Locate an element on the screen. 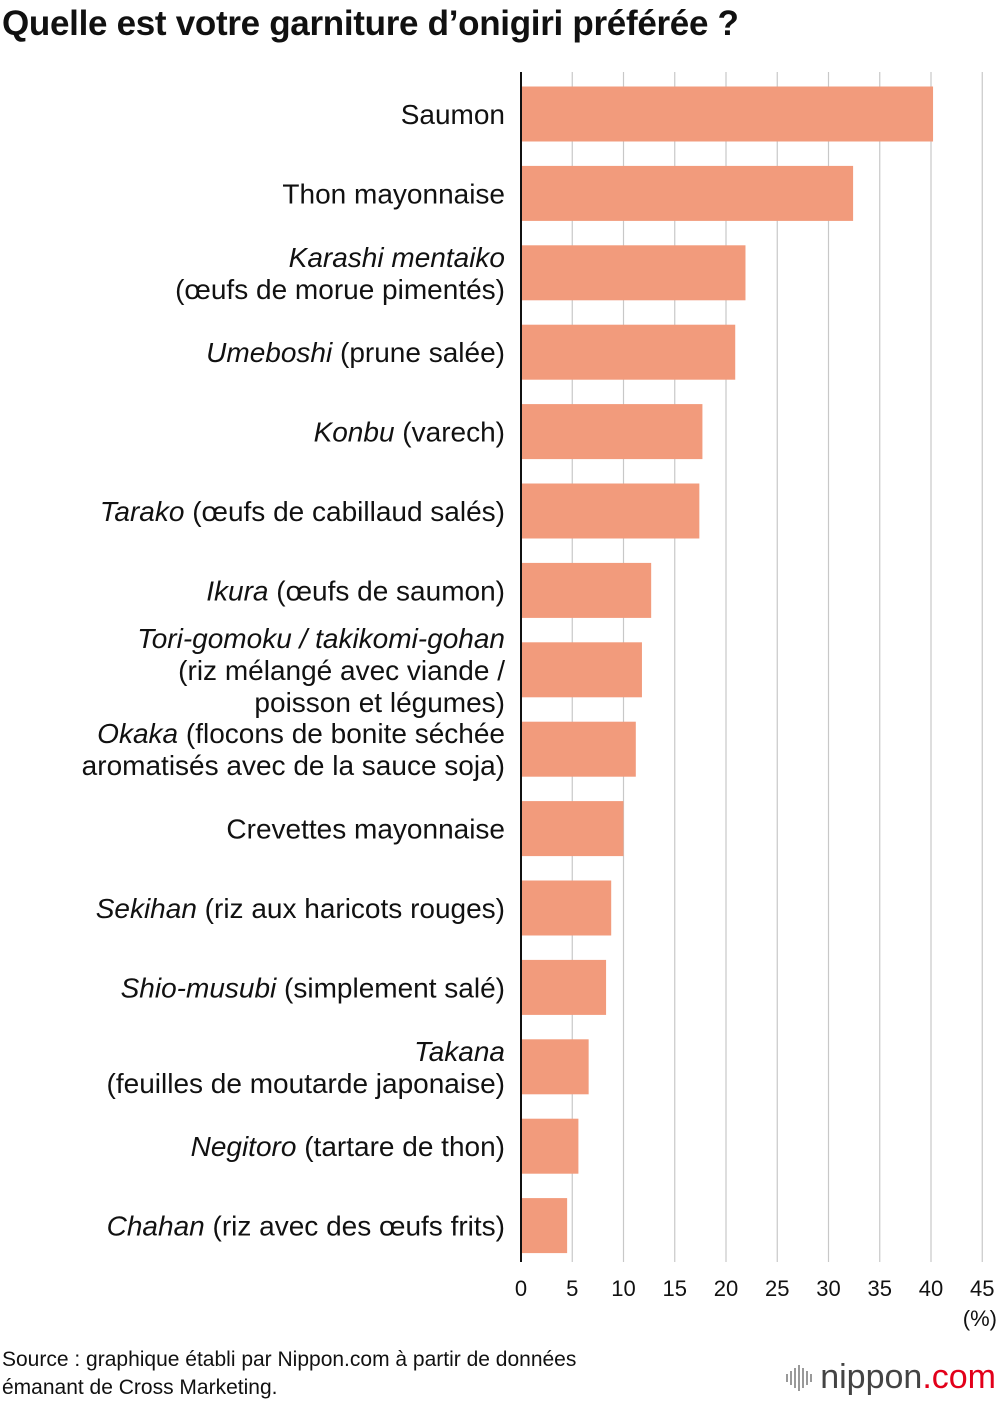 The image size is (1000, 1406). category-label: Tarako (œufs de cabillaud salés) is located at coordinates (302, 511).